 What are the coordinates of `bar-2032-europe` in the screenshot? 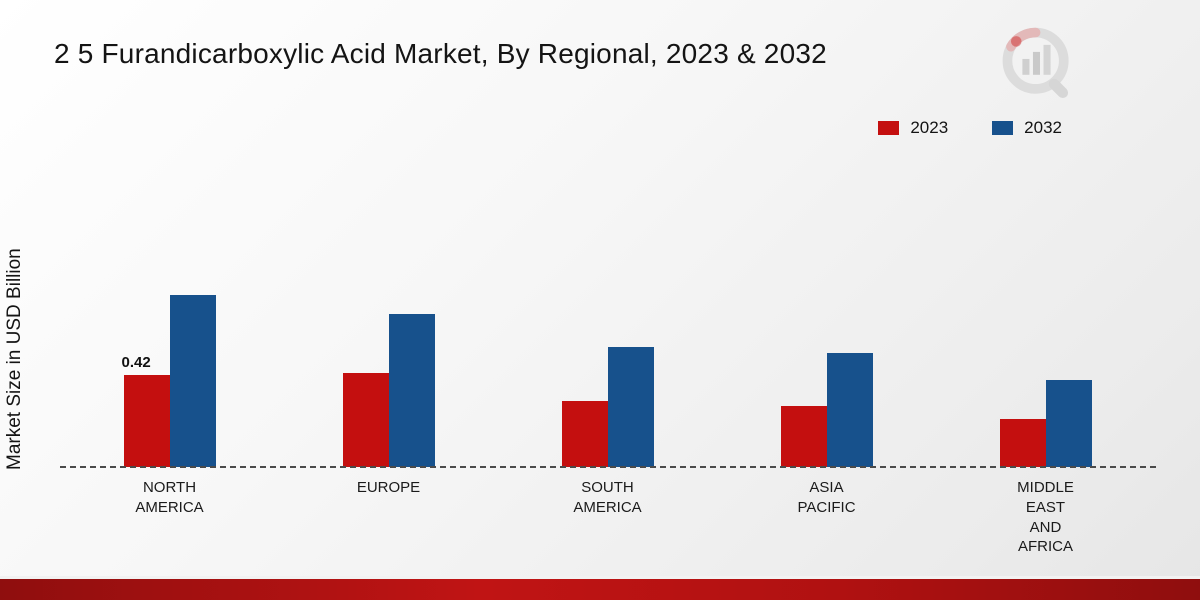 It's located at (411, 390).